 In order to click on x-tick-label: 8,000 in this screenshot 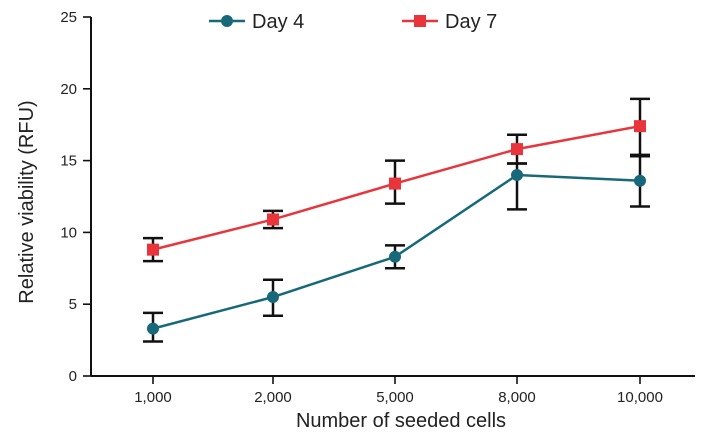, I will do `click(517, 397)`.